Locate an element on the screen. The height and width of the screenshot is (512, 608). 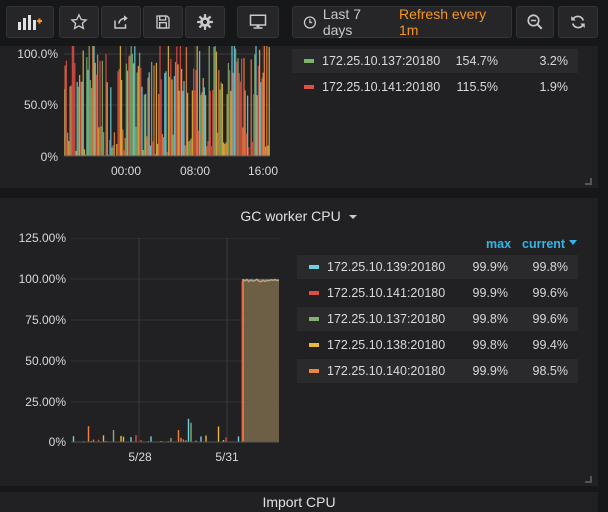
grafana-logo-icon is located at coordinates (30, 22).